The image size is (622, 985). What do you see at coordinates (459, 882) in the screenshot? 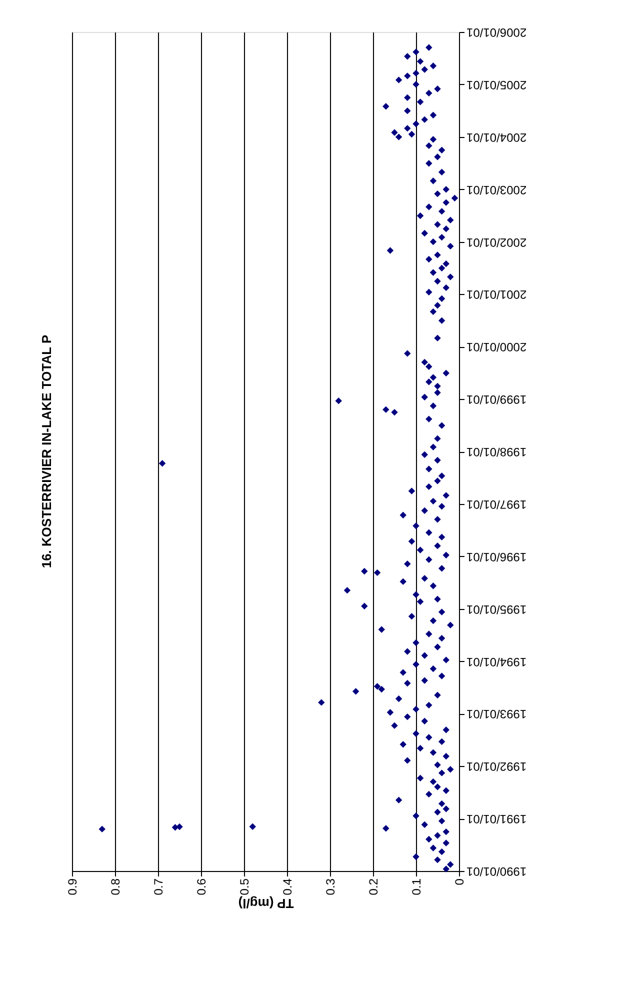
I see `x-tick-label: 0` at bounding box center [459, 882].